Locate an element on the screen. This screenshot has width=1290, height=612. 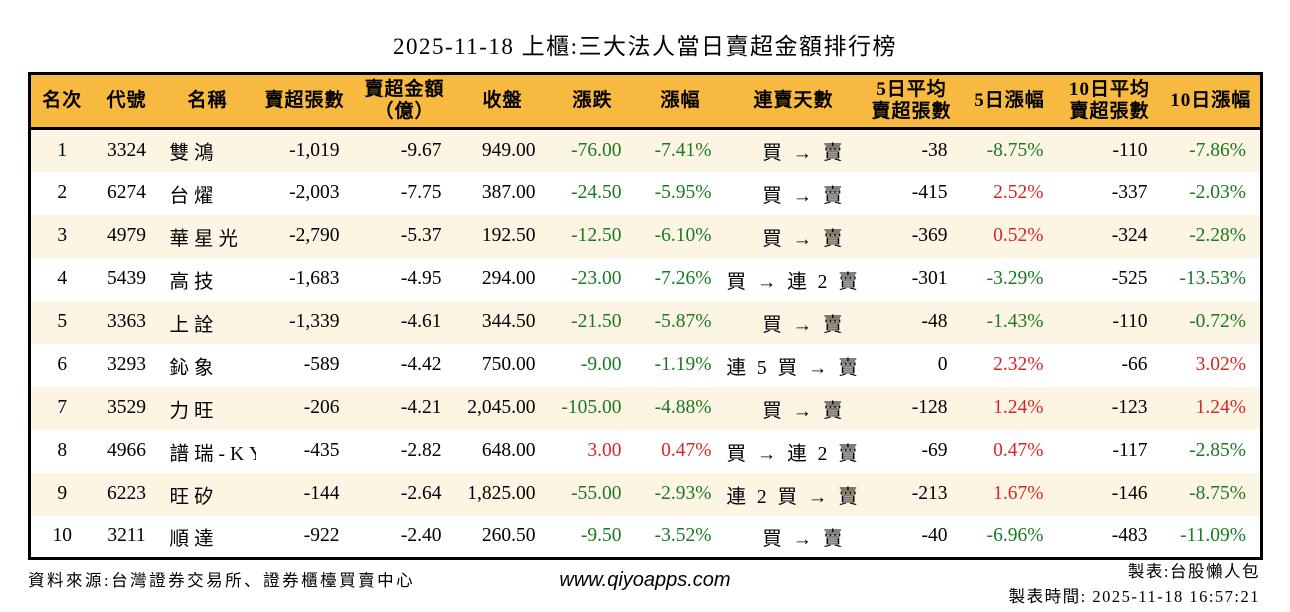
cell-close: 192.50 is located at coordinates (508, 235).